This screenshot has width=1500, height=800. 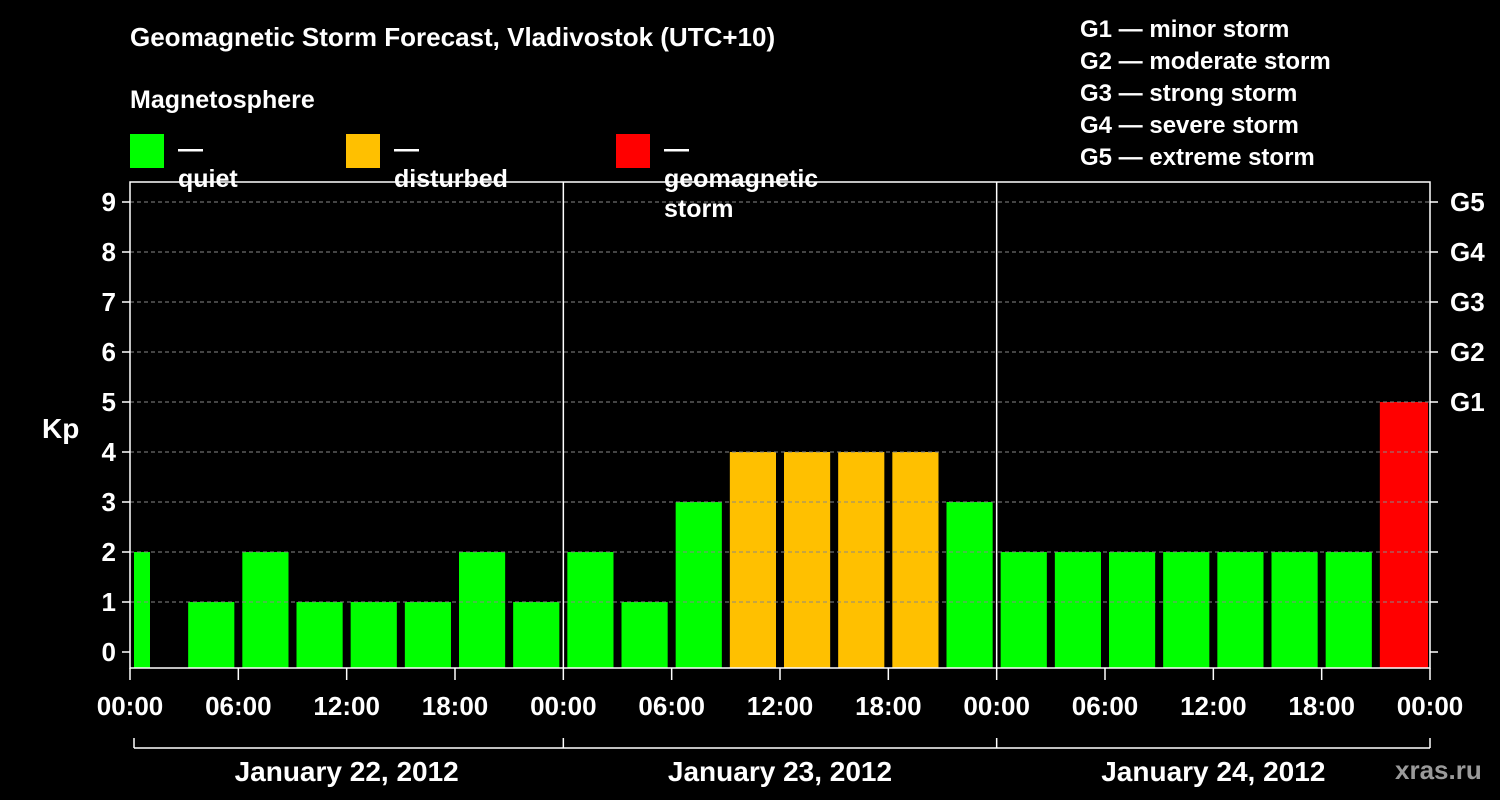 What do you see at coordinates (1467, 402) in the screenshot?
I see `right-axis-label: G1` at bounding box center [1467, 402].